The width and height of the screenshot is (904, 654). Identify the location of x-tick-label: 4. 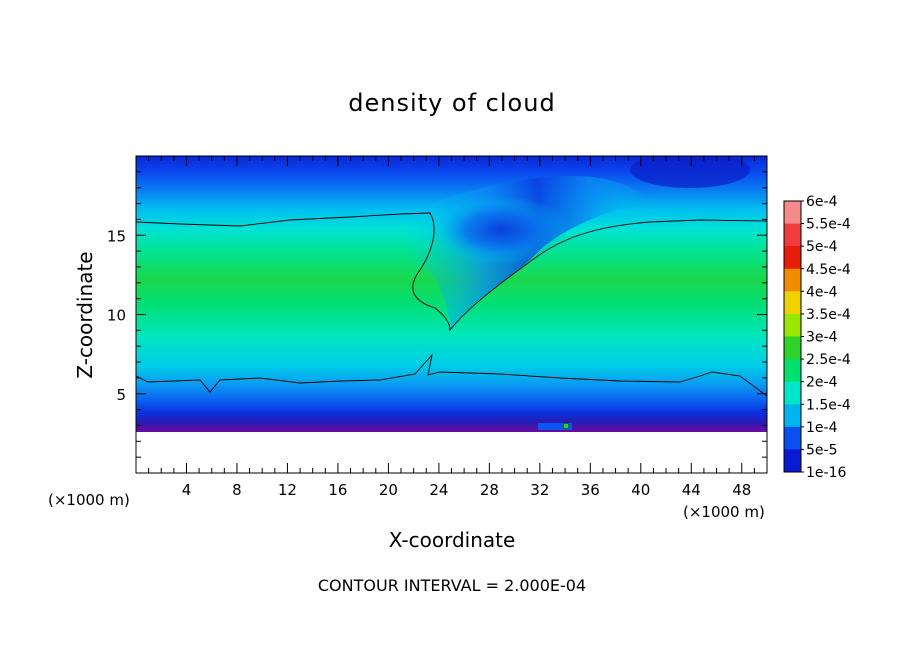
(187, 490).